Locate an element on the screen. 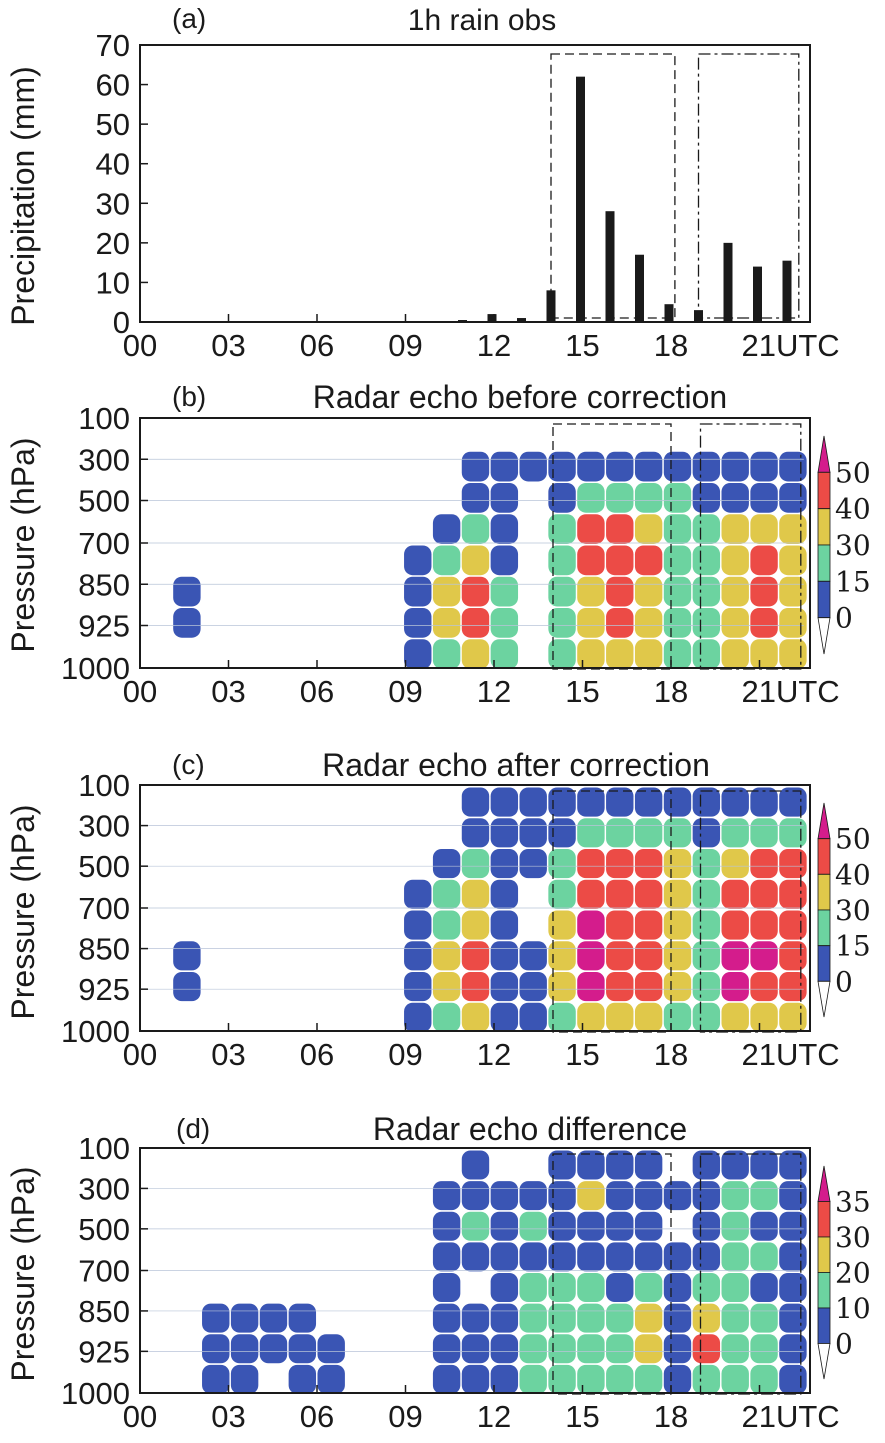 The image size is (885, 1443). b-cbar-label: 0 is located at coordinates (844, 618).